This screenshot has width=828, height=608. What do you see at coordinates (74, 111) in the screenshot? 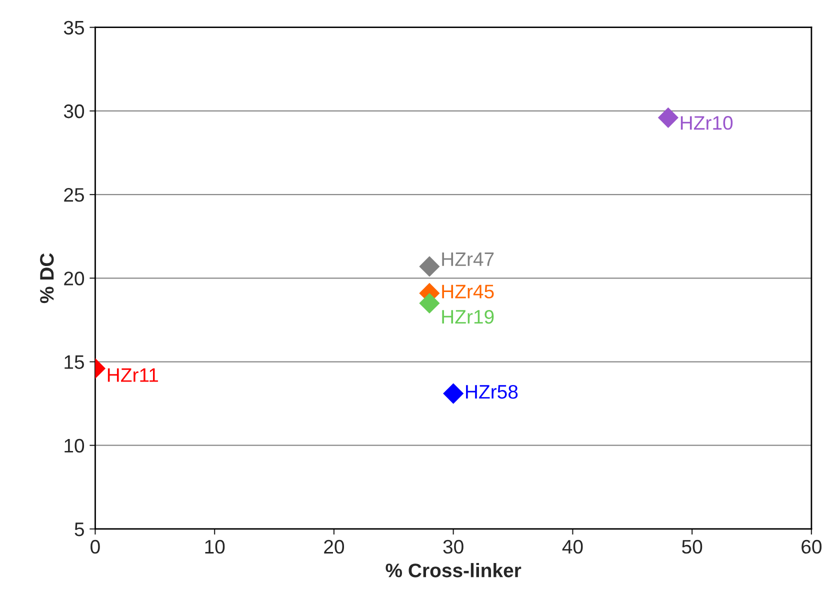
I see `y-tick-label: 30` at bounding box center [74, 111].